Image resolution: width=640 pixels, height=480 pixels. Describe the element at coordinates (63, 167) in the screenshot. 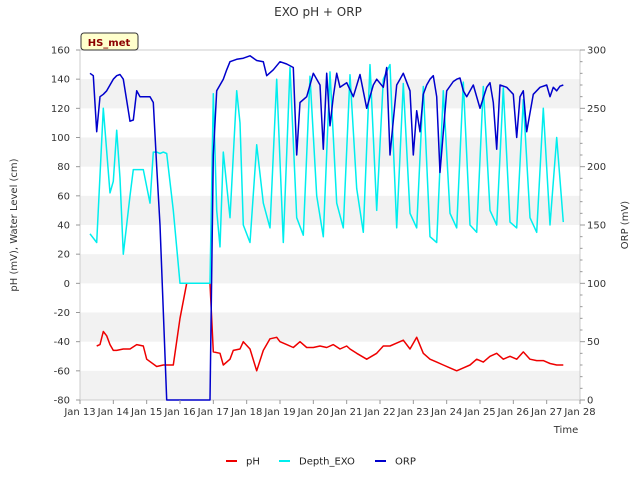

I see `left-axis-tick-label: 80` at that location.